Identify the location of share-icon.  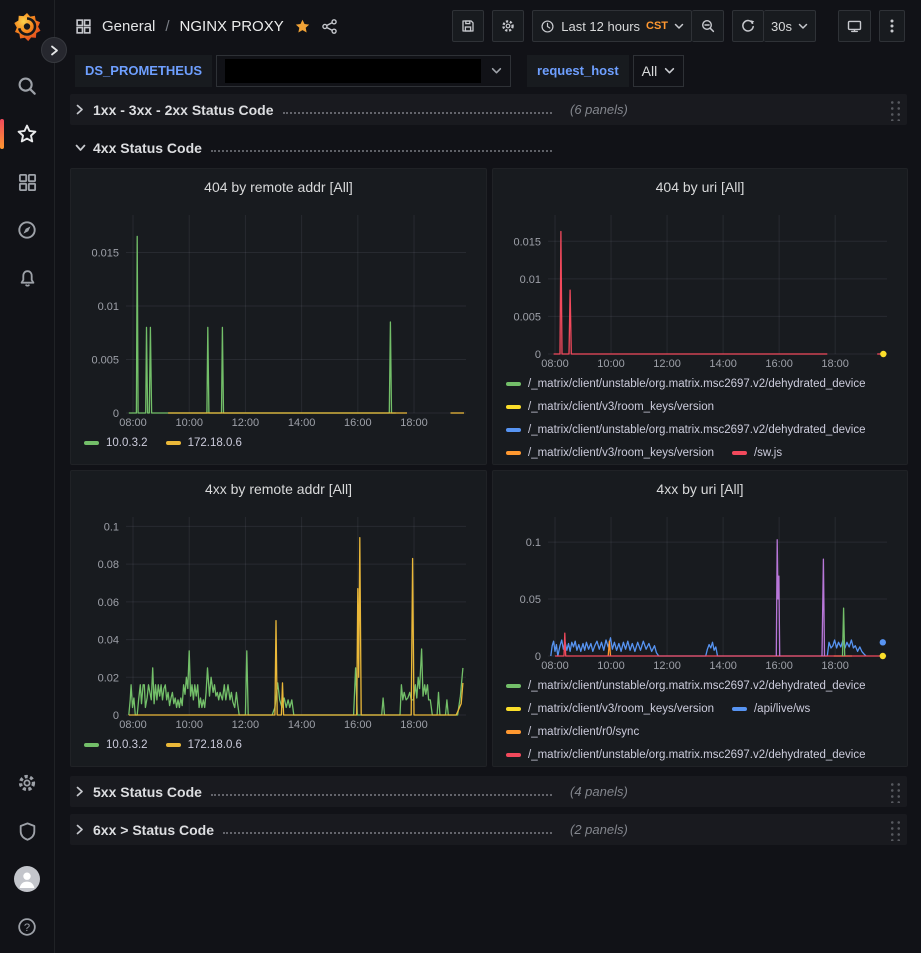
(329, 26).